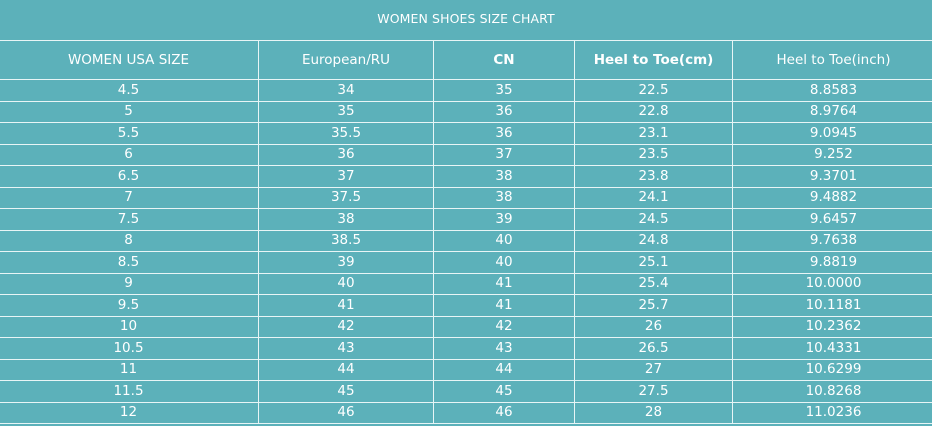 The width and height of the screenshot is (932, 426). Describe the element at coordinates (832, 176) in the screenshot. I see `cell-heel-to-toe-inch: 9.3701` at that location.